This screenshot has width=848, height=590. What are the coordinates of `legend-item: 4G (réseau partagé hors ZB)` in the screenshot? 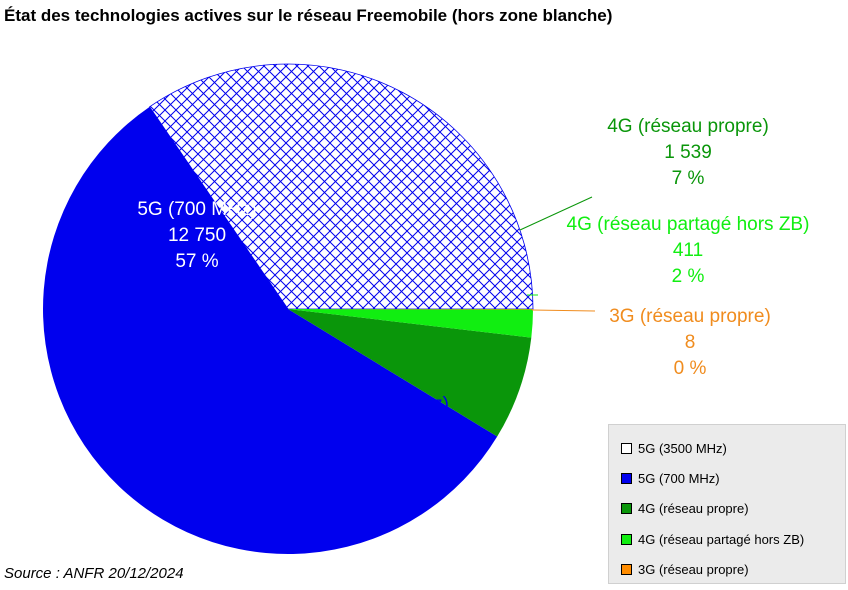 It's located at (727, 539).